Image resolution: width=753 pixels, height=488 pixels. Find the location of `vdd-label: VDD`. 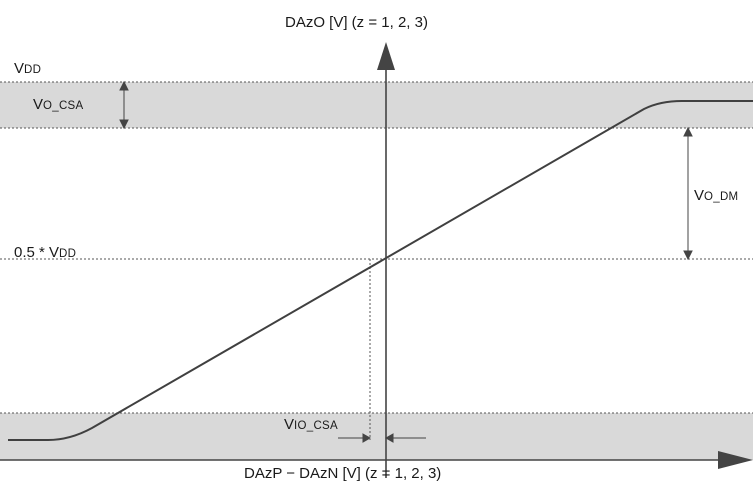

vdd-label: VDD is located at coordinates (28, 68).